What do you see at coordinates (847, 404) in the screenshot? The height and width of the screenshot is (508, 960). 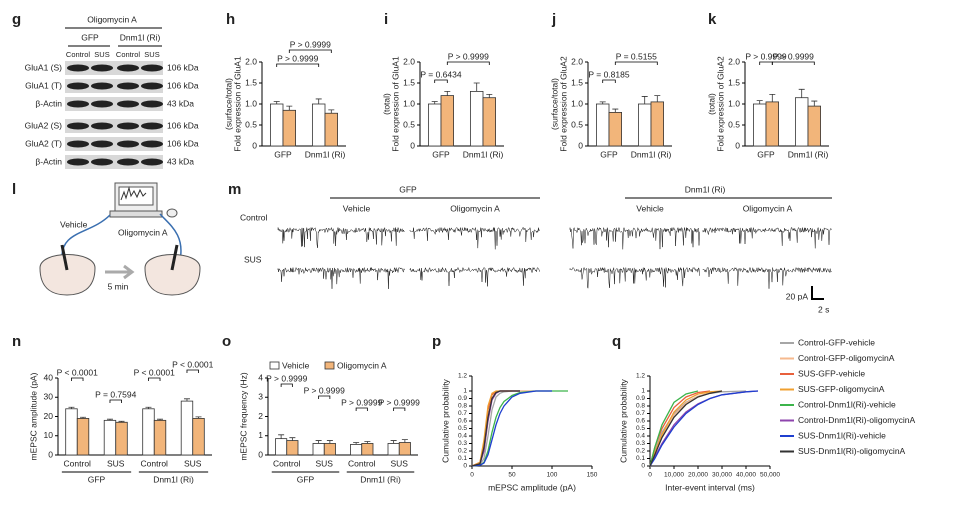 I see `legend-label: Control-Dnm1l(Ri)-vehicle` at bounding box center [847, 404].